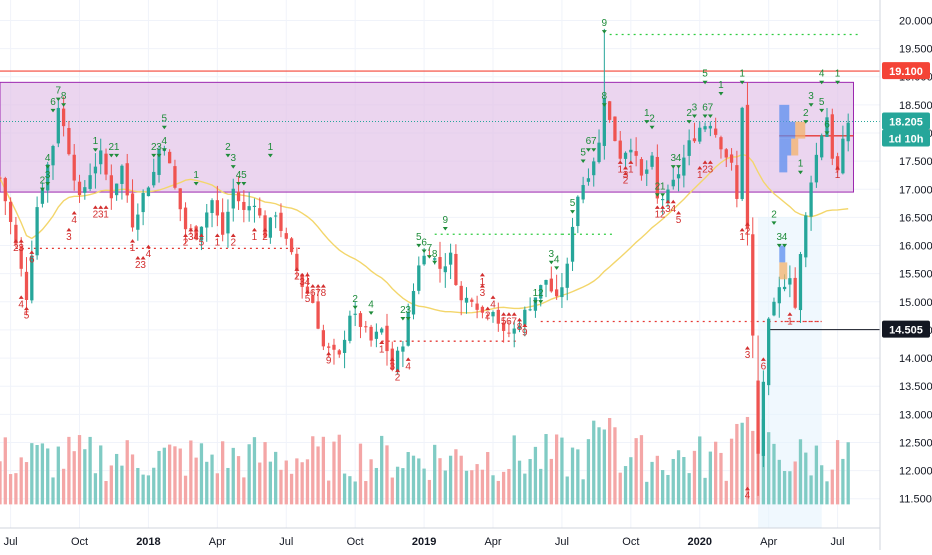 The height and width of the screenshot is (555, 932). What do you see at coordinates (711, 107) in the screenshot?
I see `td-count-label: 7` at bounding box center [711, 107].